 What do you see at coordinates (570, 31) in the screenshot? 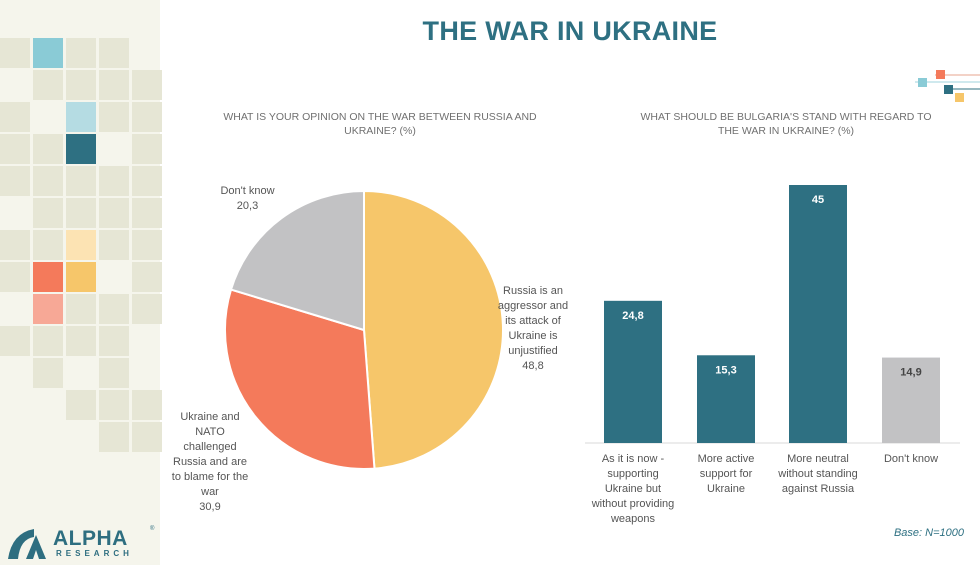
I see `slide-title: THE WAR IN UKRAINE` at bounding box center [570, 31].